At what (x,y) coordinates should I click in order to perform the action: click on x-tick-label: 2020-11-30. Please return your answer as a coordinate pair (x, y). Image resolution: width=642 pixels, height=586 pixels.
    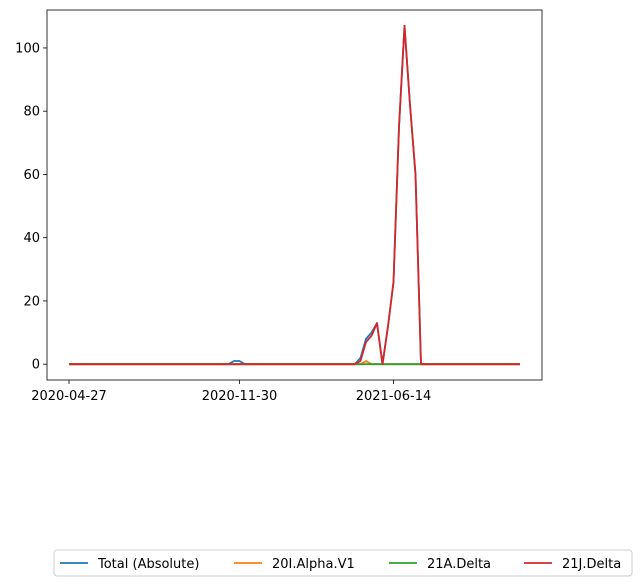
    Looking at the image, I should click on (240, 396).